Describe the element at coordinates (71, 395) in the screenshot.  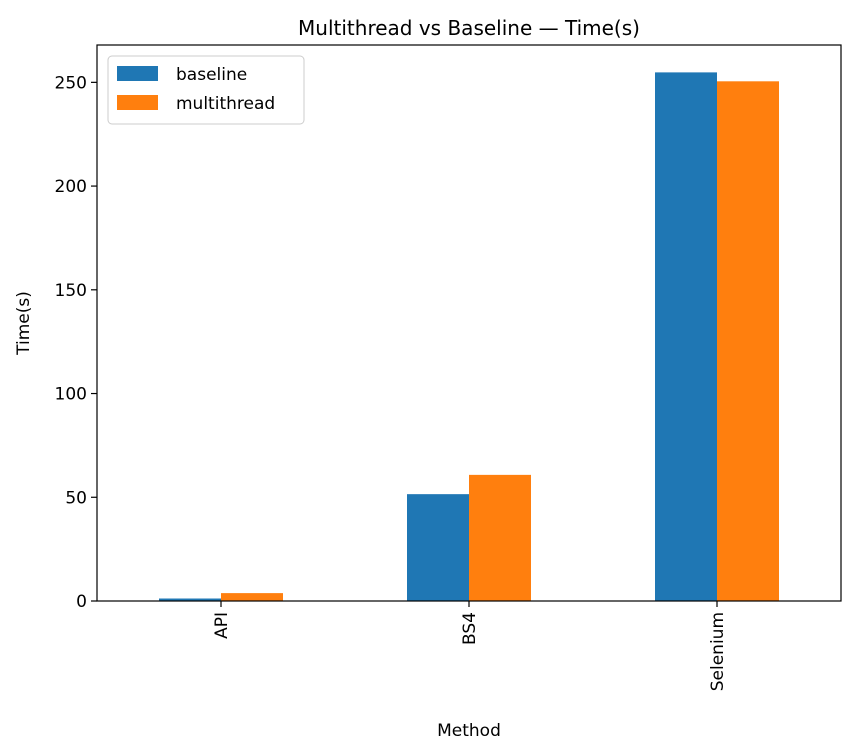
I see `y-tick-label: 100` at that location.